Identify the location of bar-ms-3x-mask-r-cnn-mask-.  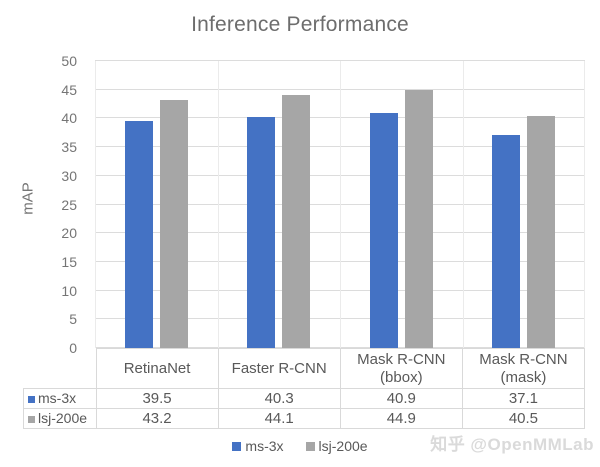
(506, 241).